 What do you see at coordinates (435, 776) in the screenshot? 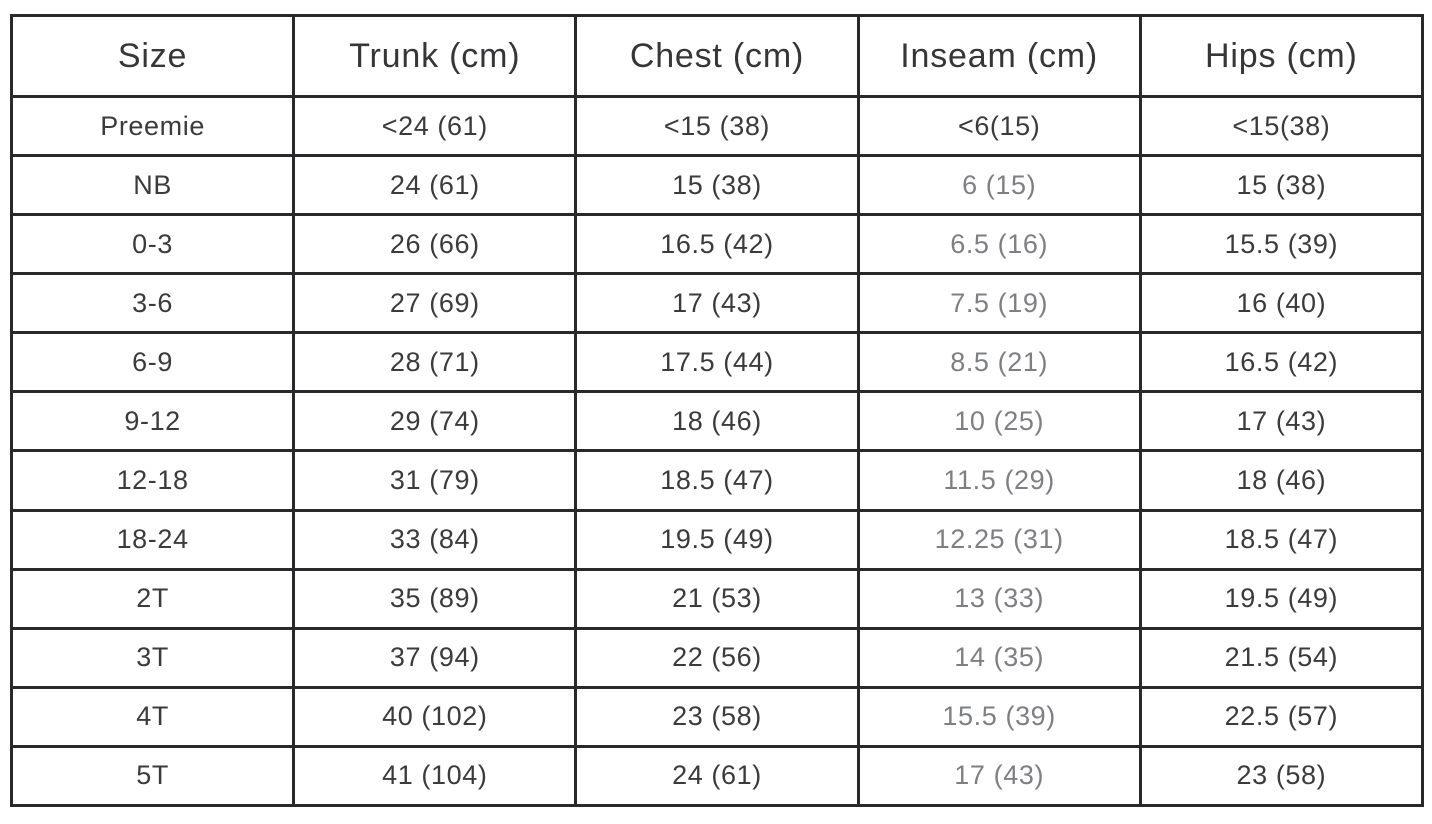
I see `trunk-cell: 41 (104)` at bounding box center [435, 776].